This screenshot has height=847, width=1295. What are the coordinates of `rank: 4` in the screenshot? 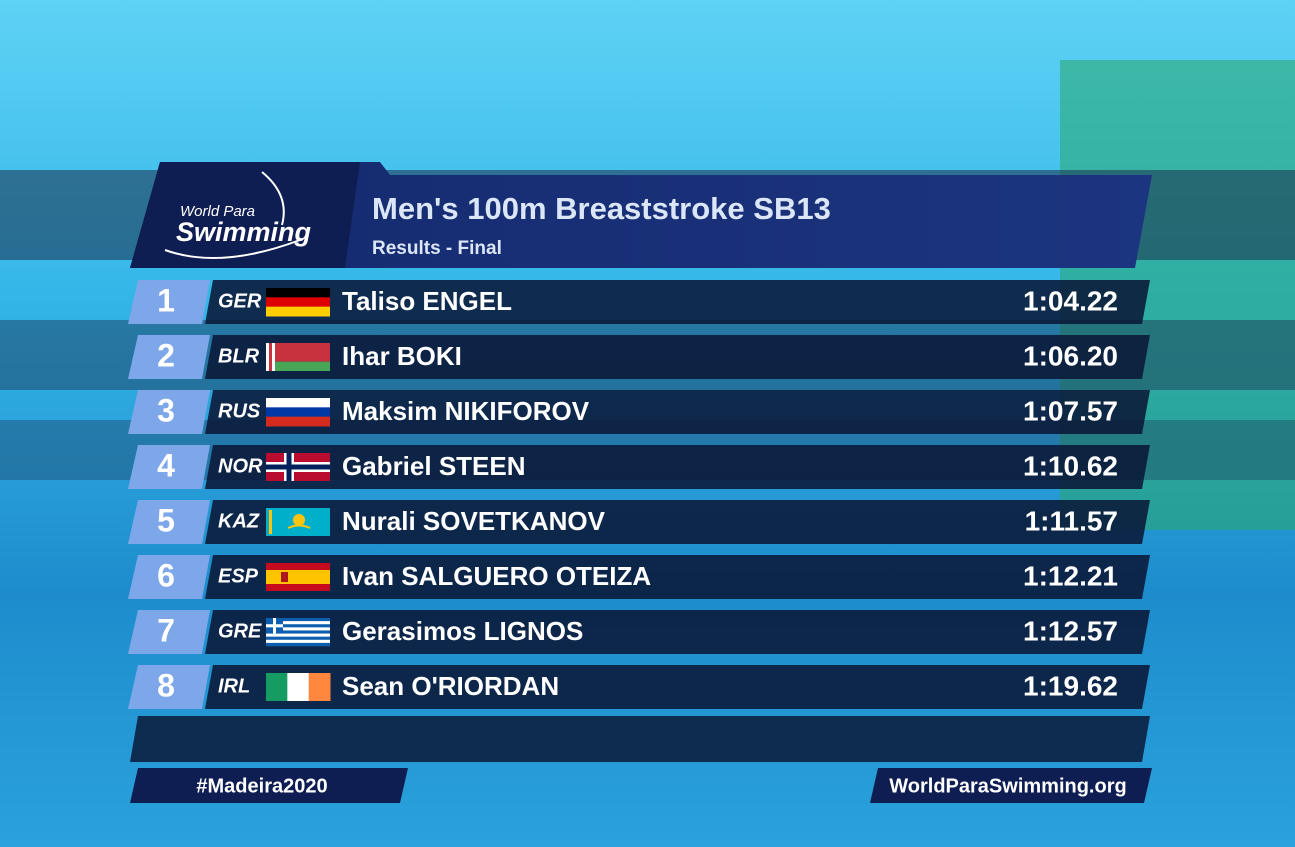 It's located at (166, 465).